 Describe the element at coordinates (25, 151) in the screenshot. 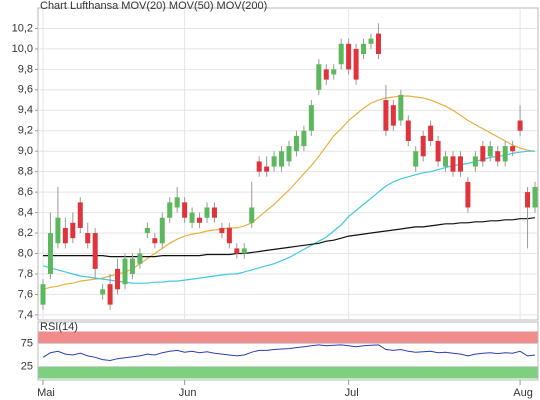

I see `y-tick-label: 9,0` at that location.